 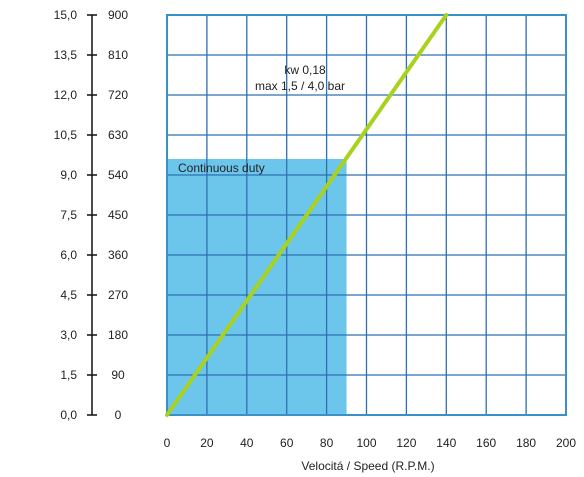 I want to click on left-axis-tick-label: 4,5, so click(x=68, y=295).